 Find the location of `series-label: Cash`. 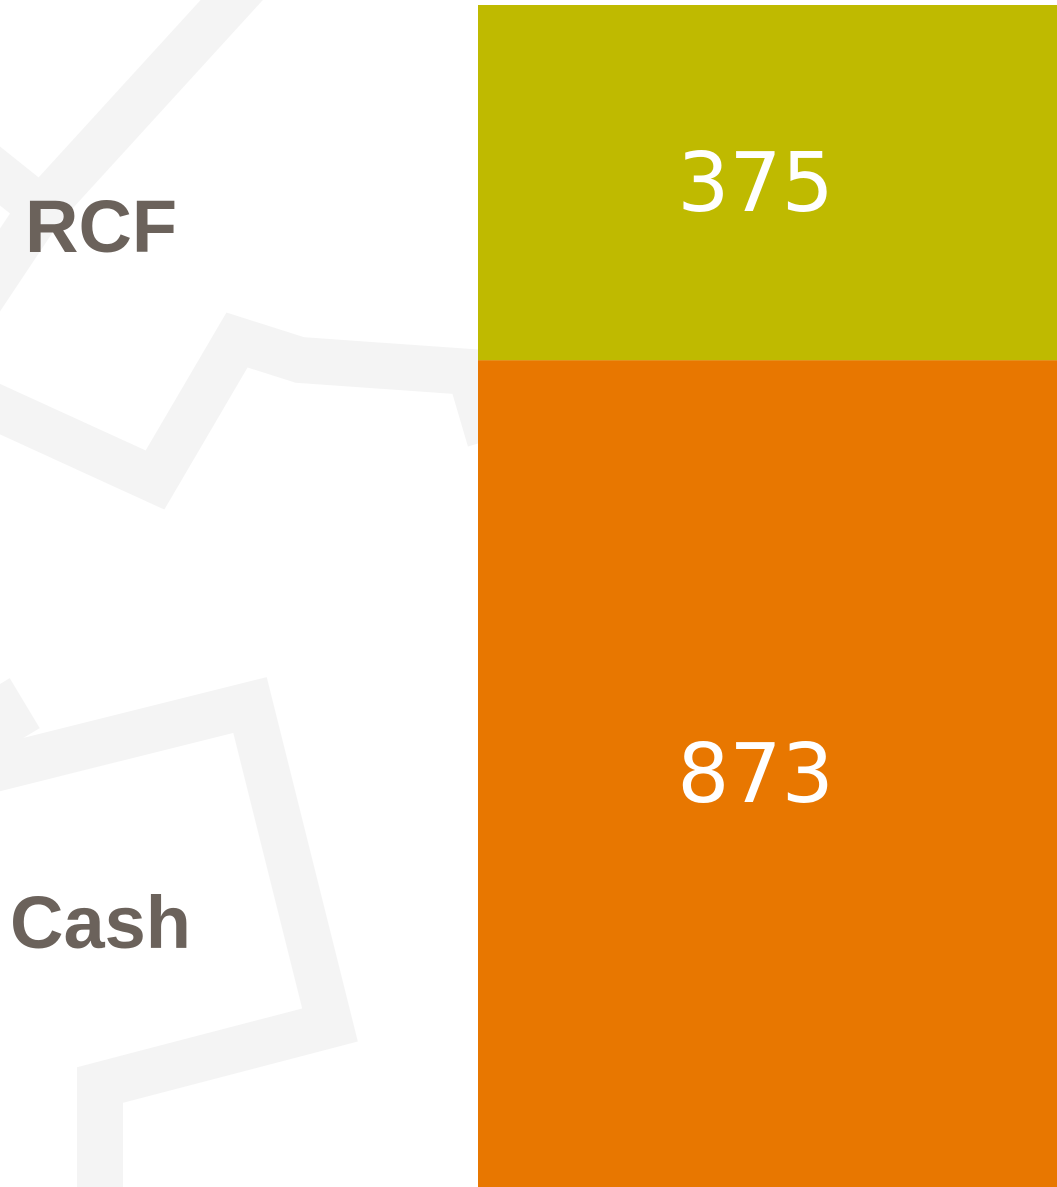

series-label: Cash is located at coordinates (100, 922).